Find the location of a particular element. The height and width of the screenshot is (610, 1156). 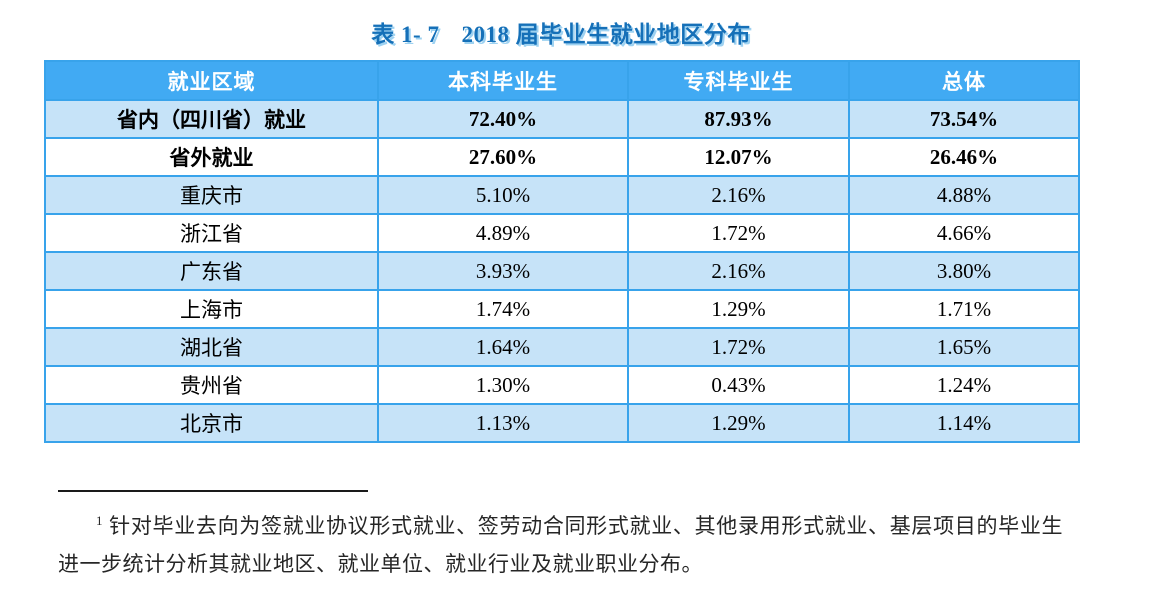

table-cell: 北京市 is located at coordinates (211, 423).